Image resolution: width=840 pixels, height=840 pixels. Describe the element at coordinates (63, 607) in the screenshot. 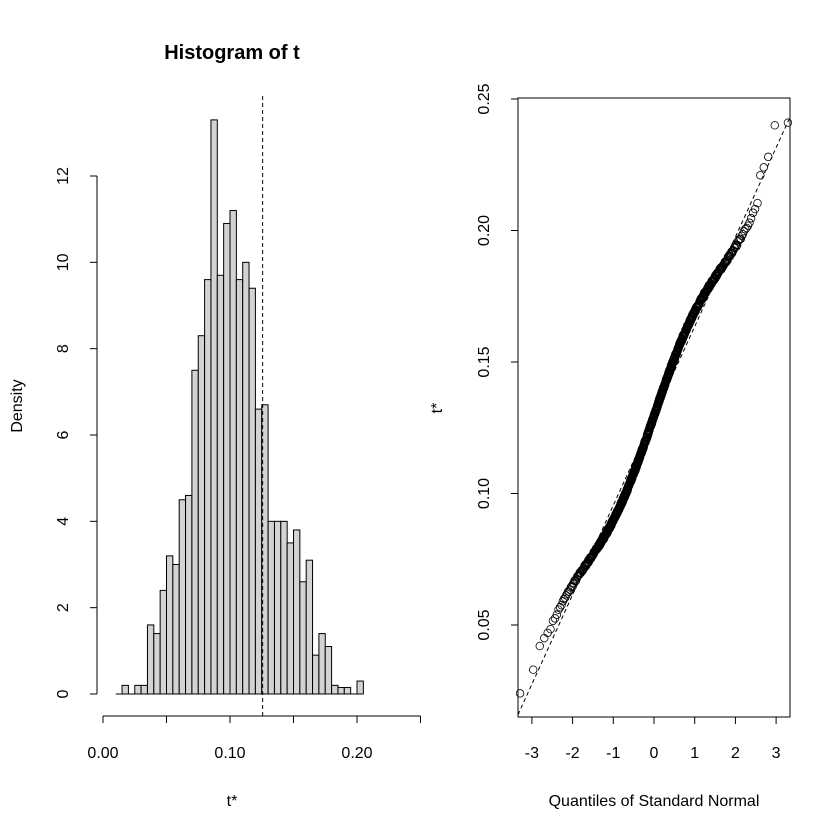

I see `y-tick-label: 2` at that location.